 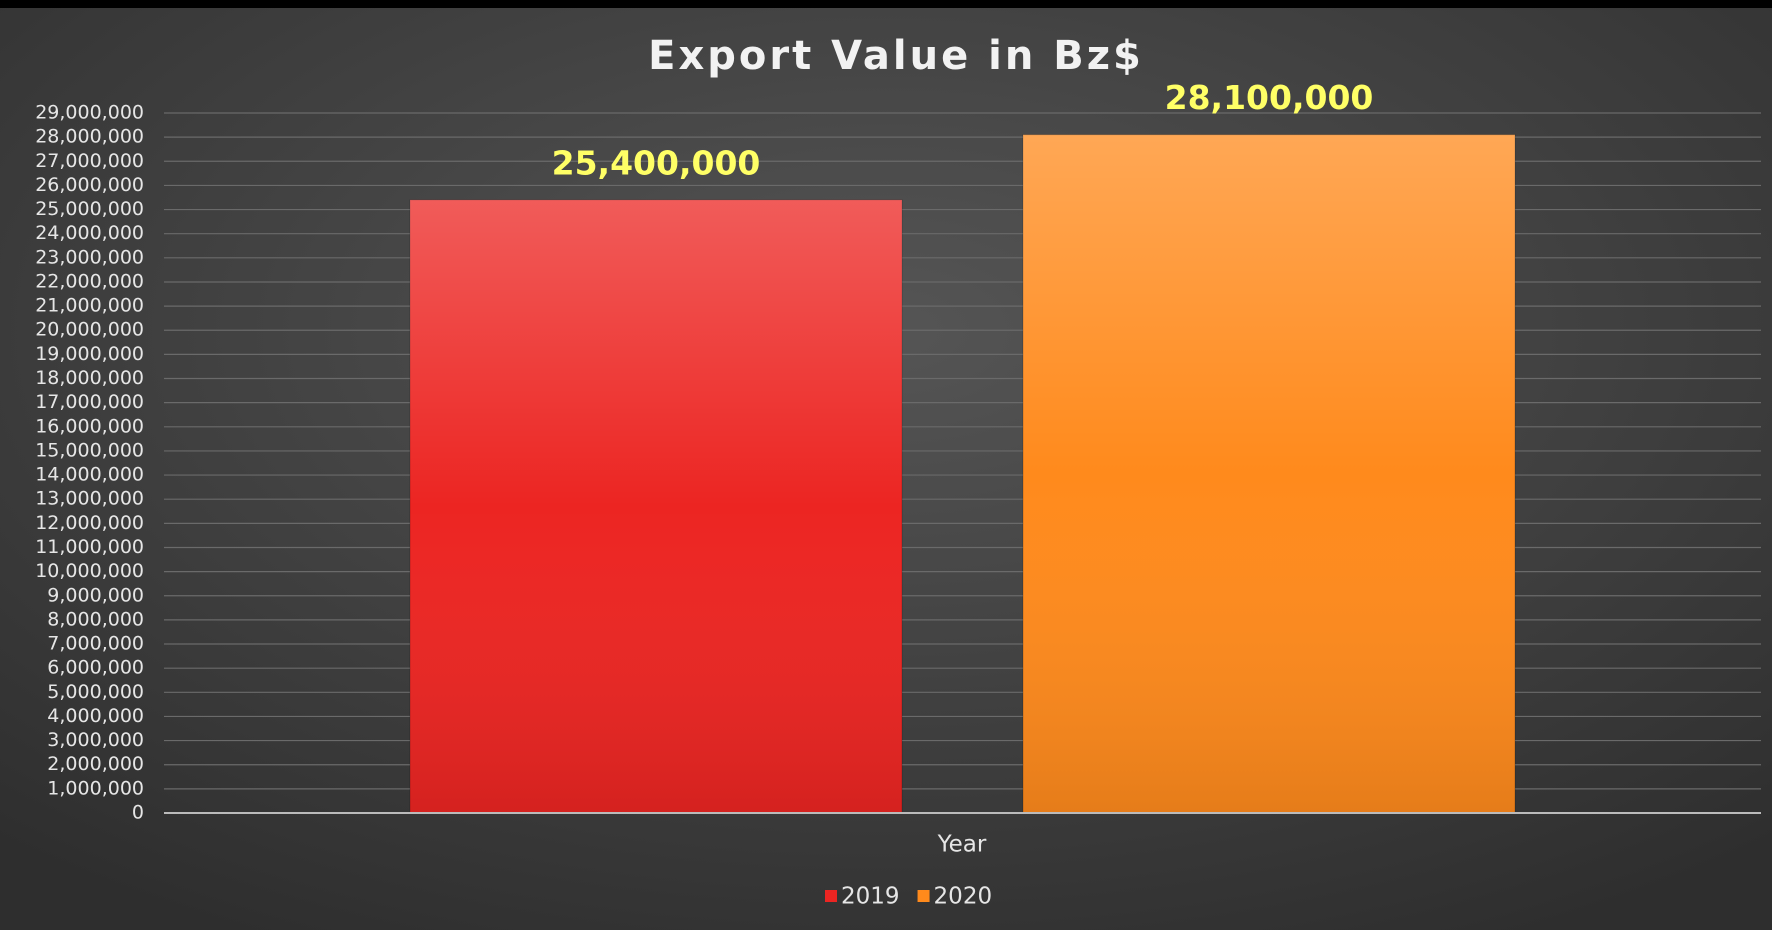 I want to click on y-tick-label: 7,000,000, so click(x=95, y=644).